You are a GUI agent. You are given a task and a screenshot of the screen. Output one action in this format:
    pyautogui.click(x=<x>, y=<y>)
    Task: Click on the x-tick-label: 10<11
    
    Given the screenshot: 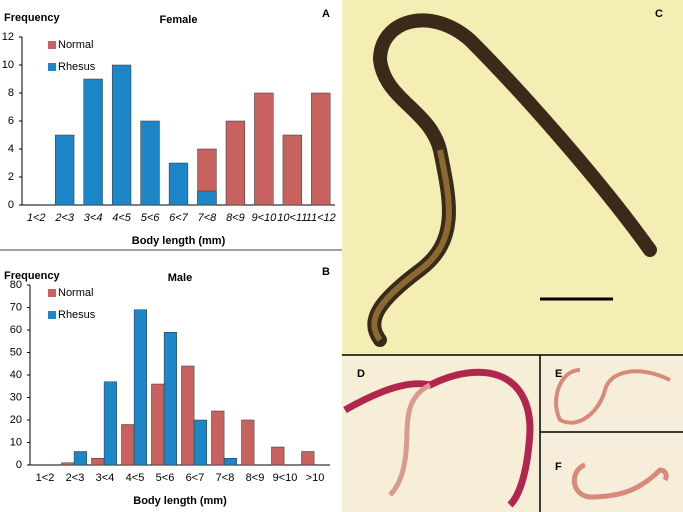 What is the action you would take?
    pyautogui.click(x=292, y=218)
    